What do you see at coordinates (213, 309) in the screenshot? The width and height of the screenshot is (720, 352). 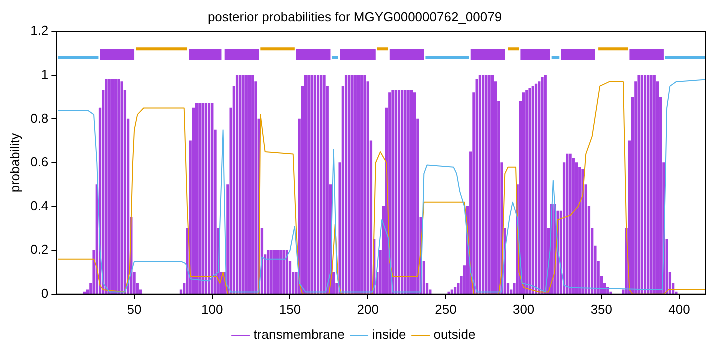 I see `x-tick-label: 100` at bounding box center [213, 309].